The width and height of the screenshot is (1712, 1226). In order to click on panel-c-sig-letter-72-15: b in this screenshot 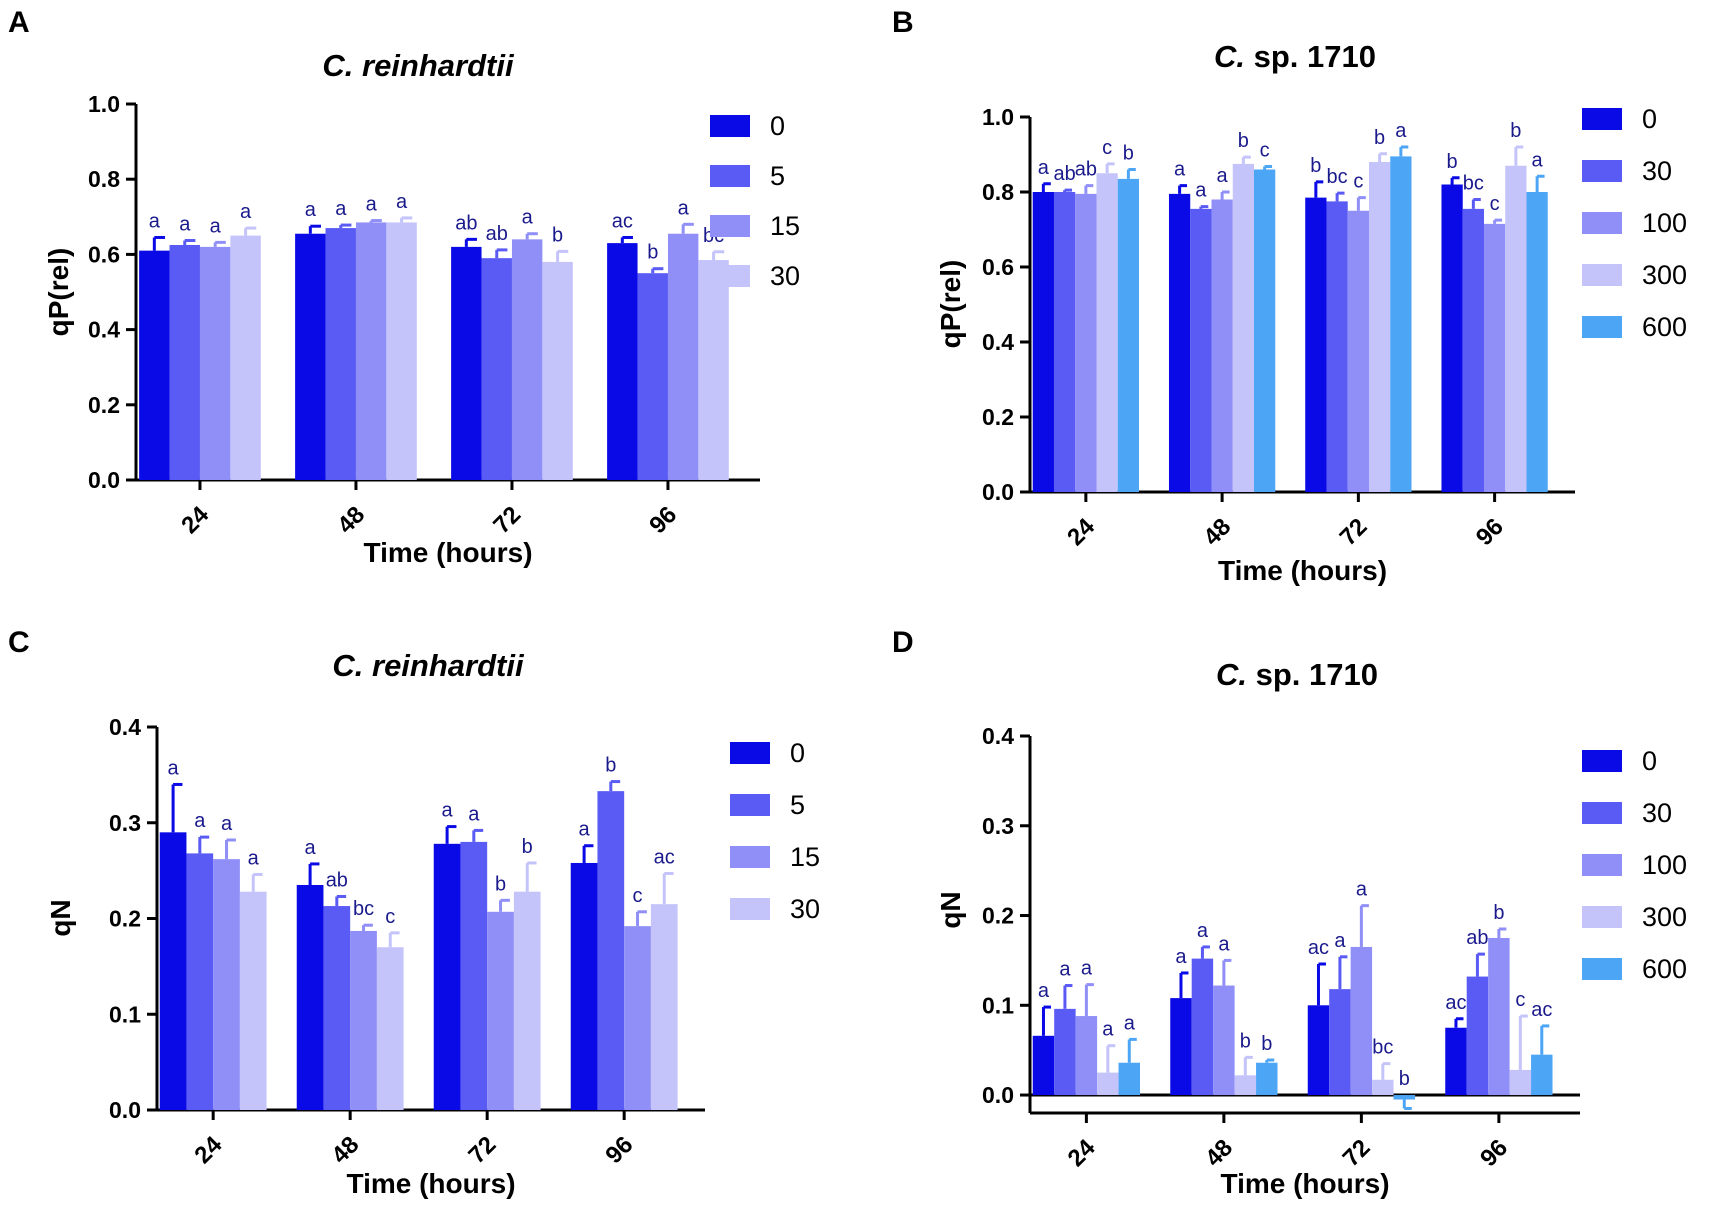, I will do `click(500, 884)`.